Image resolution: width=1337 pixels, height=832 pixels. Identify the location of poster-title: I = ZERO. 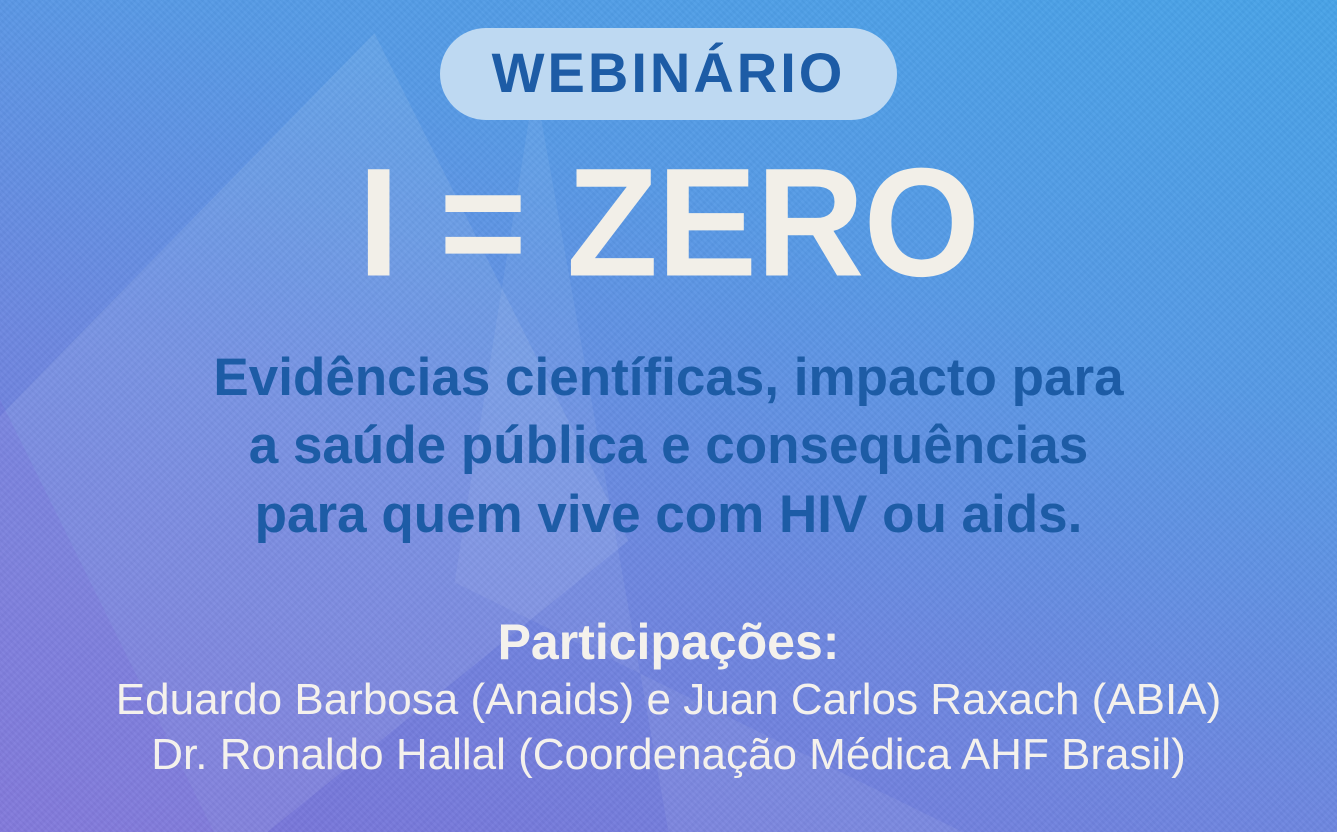
(668, 222).